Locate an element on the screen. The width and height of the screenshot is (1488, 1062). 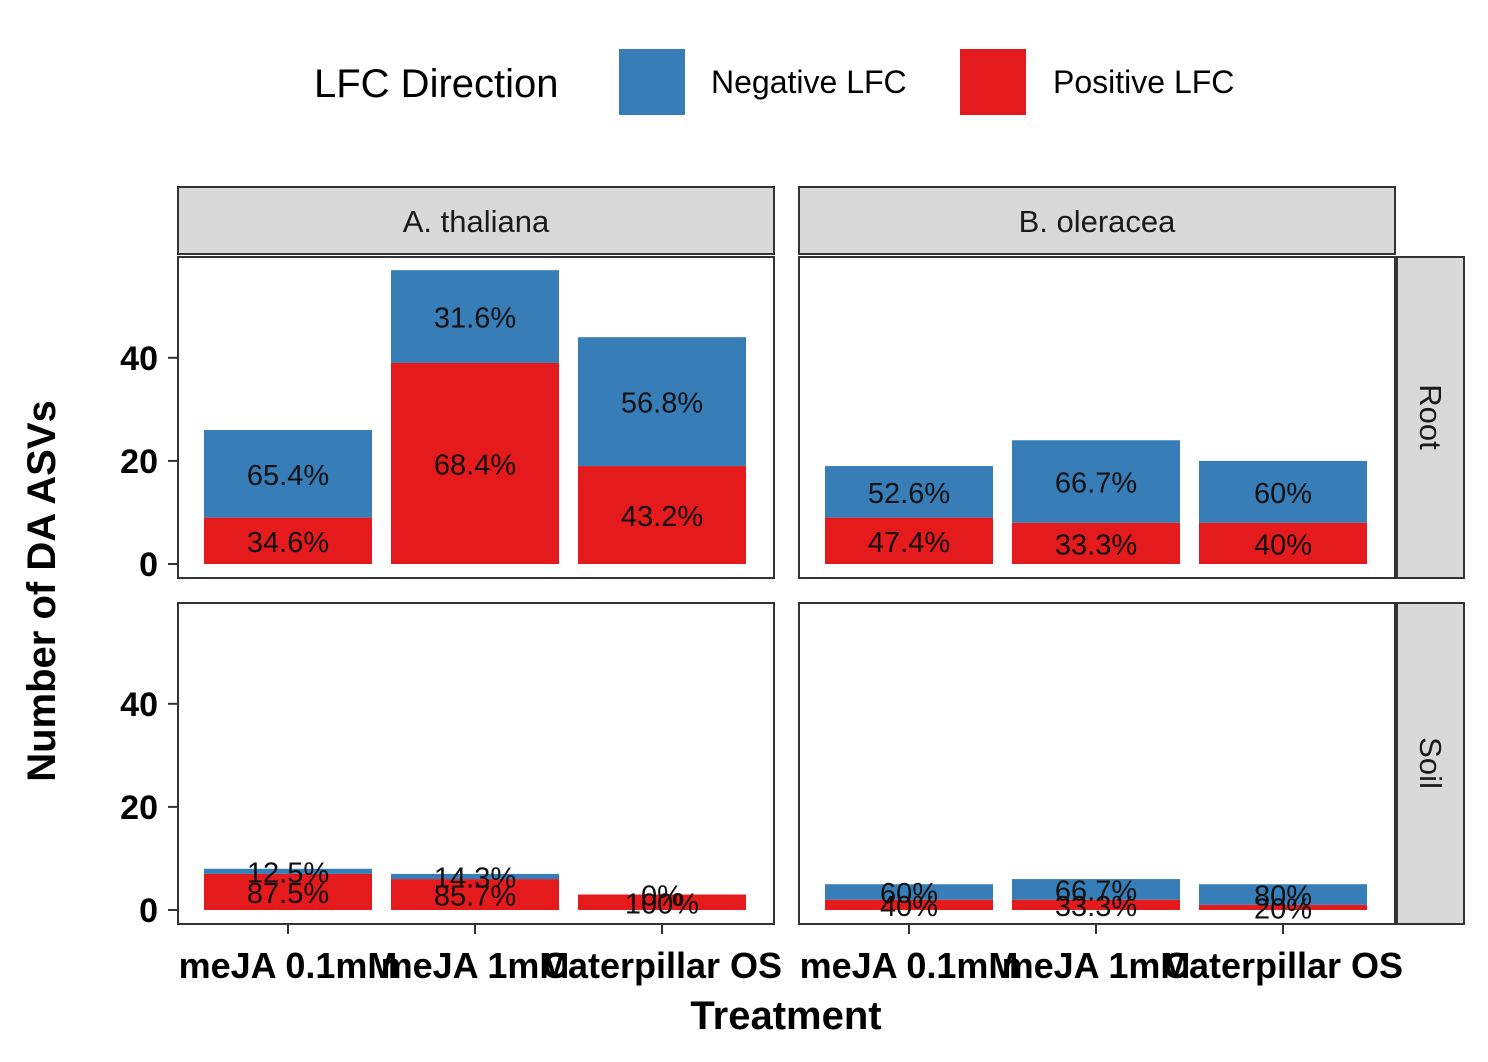
data-label-positive: 100% is located at coordinates (662, 904).